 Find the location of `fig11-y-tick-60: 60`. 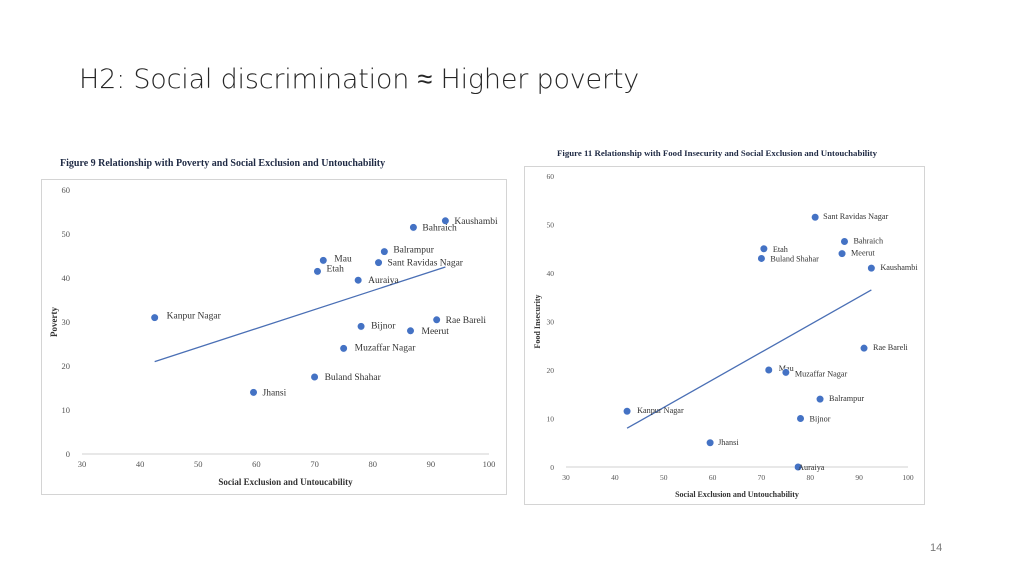

fig11-y-tick-60: 60 is located at coordinates (551, 176).